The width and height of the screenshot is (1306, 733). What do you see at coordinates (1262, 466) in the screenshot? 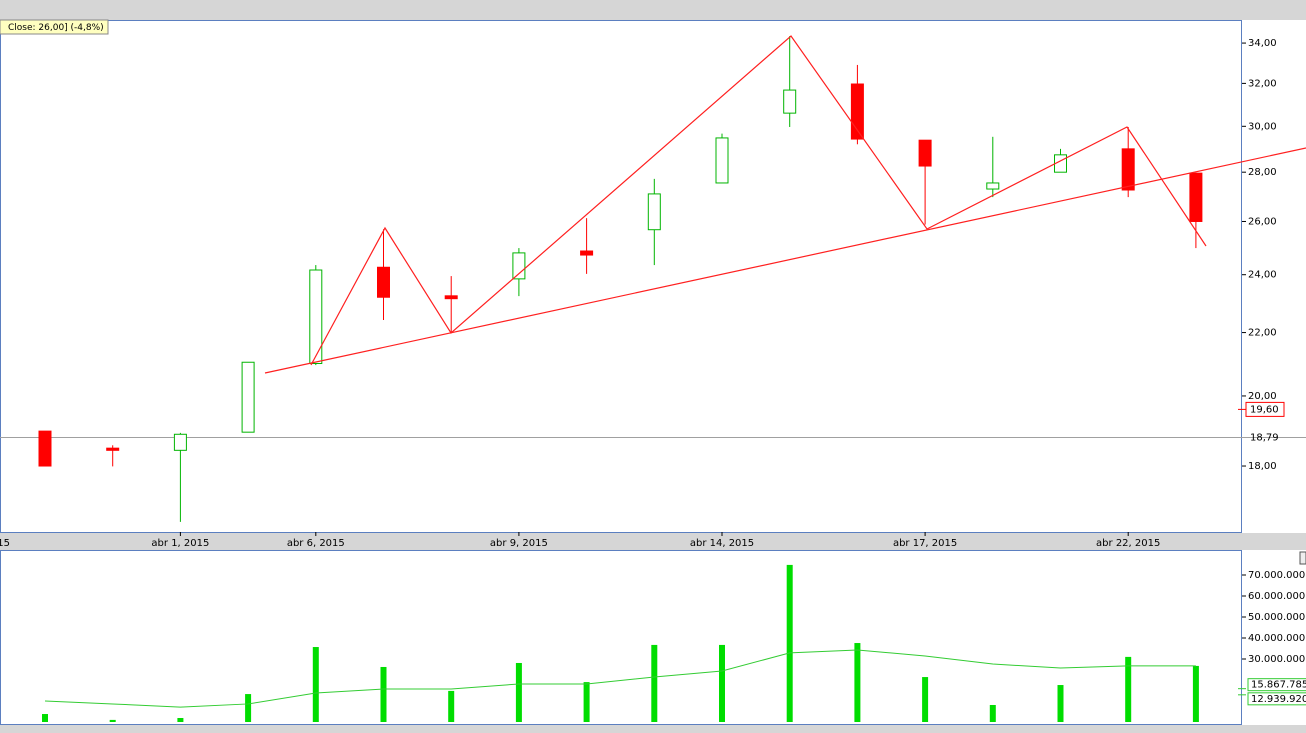
I see `y-tick-label: 18,00` at bounding box center [1262, 466].